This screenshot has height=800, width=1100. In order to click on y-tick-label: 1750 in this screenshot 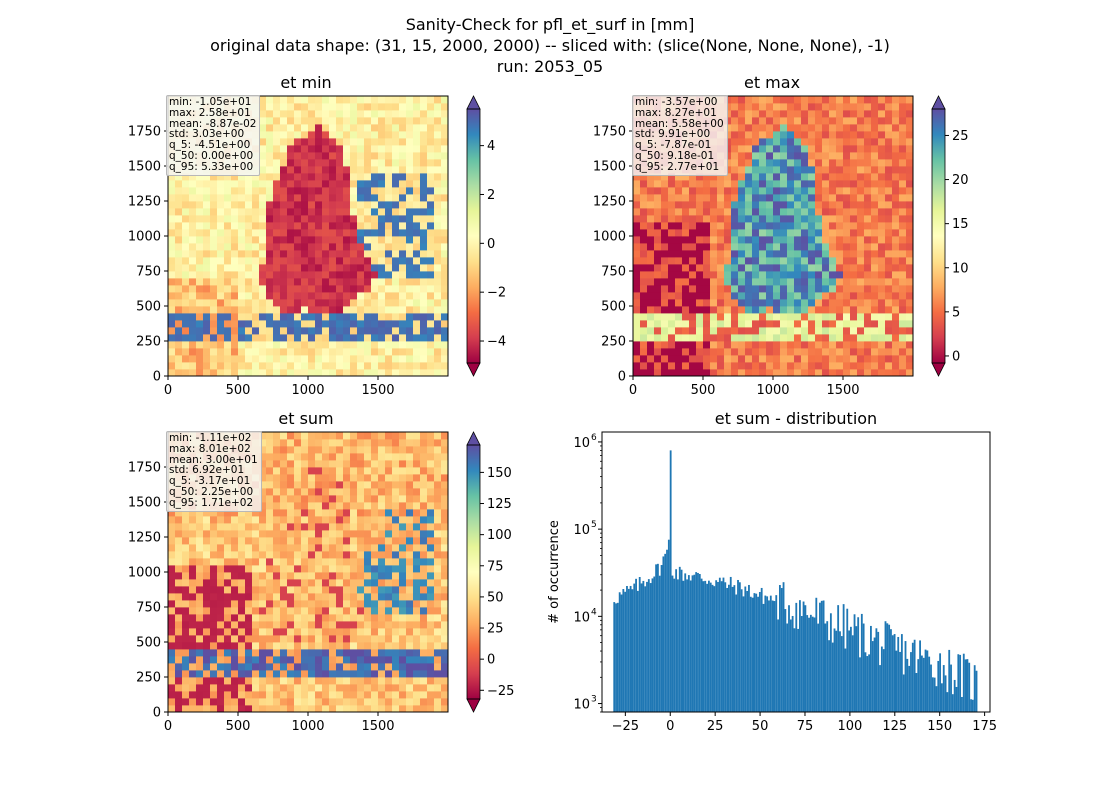, I will do `click(144, 468)`.